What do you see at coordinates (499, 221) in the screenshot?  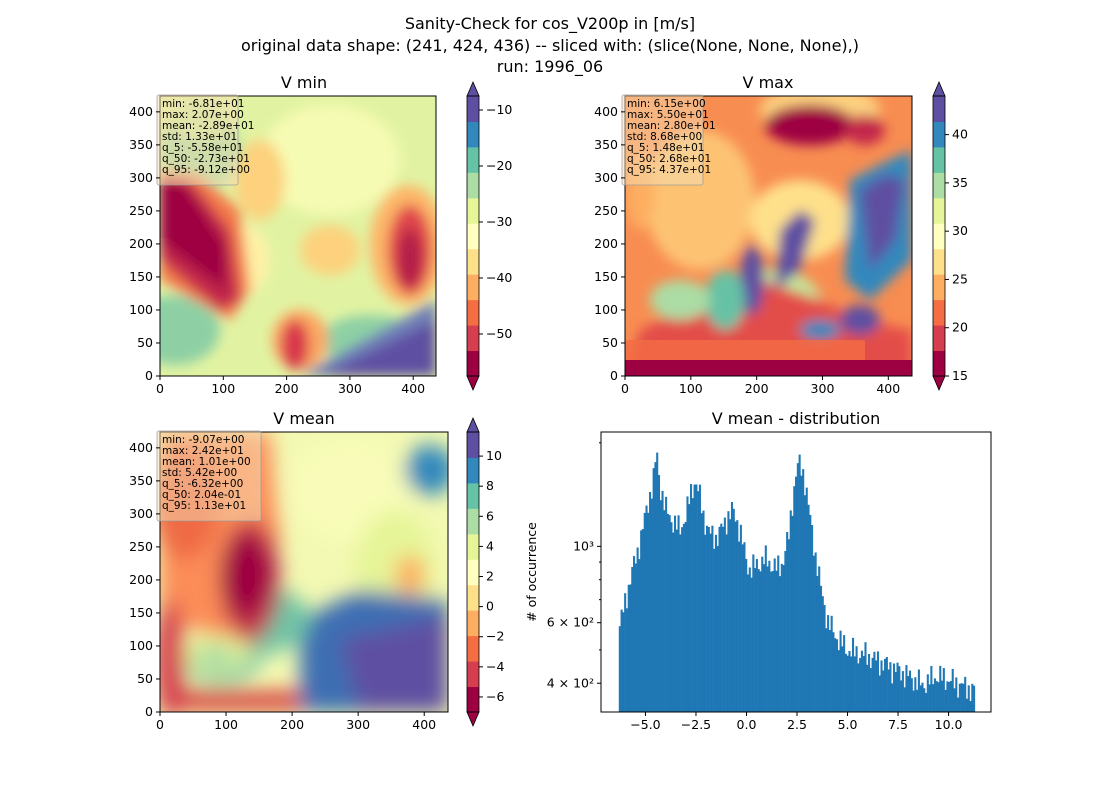 I see `colorbar-tick-label: −30` at bounding box center [499, 221].